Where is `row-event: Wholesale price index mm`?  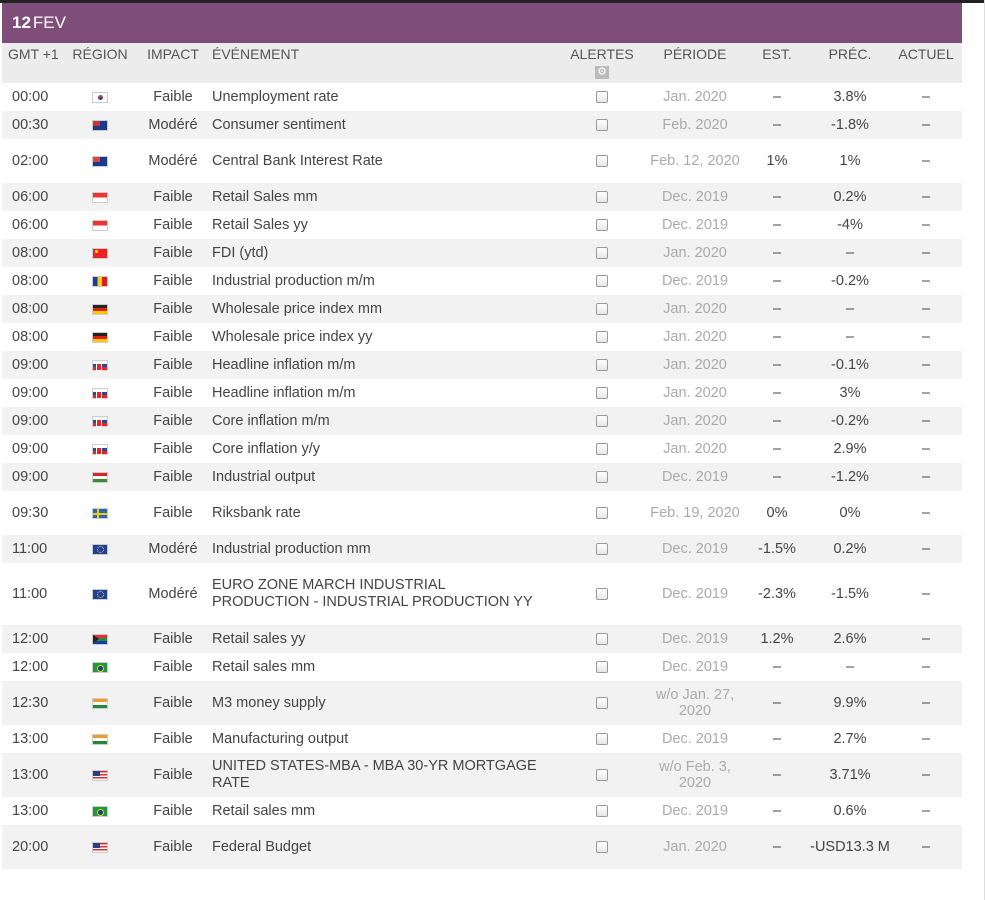 row-event: Wholesale price index mm is located at coordinates (297, 308).